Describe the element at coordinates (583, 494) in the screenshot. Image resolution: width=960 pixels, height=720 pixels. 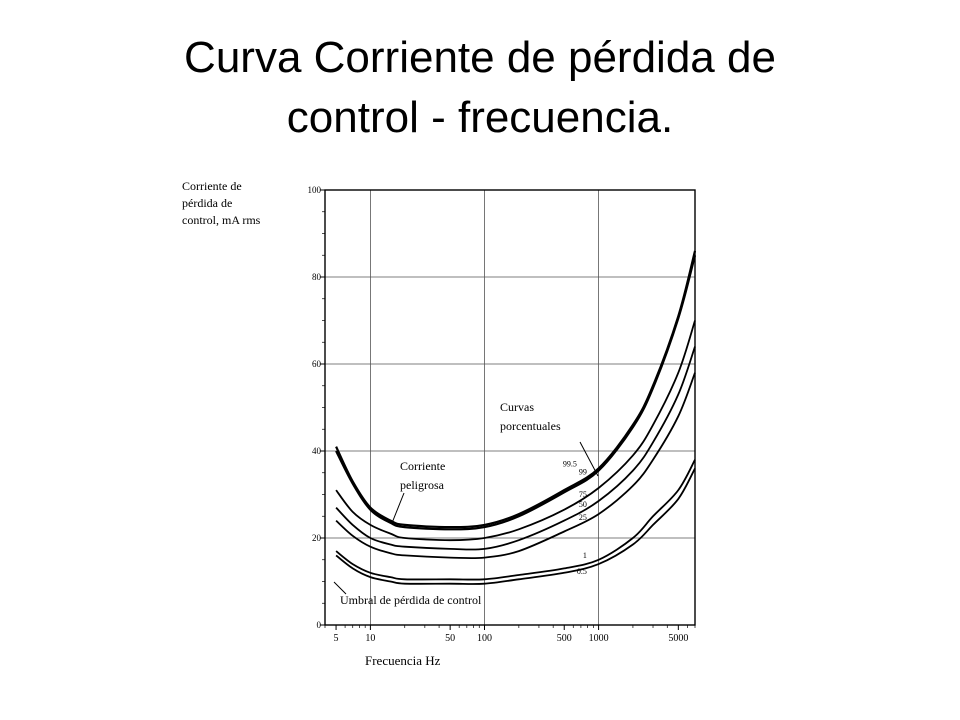
I see `series-label: 75` at that location.